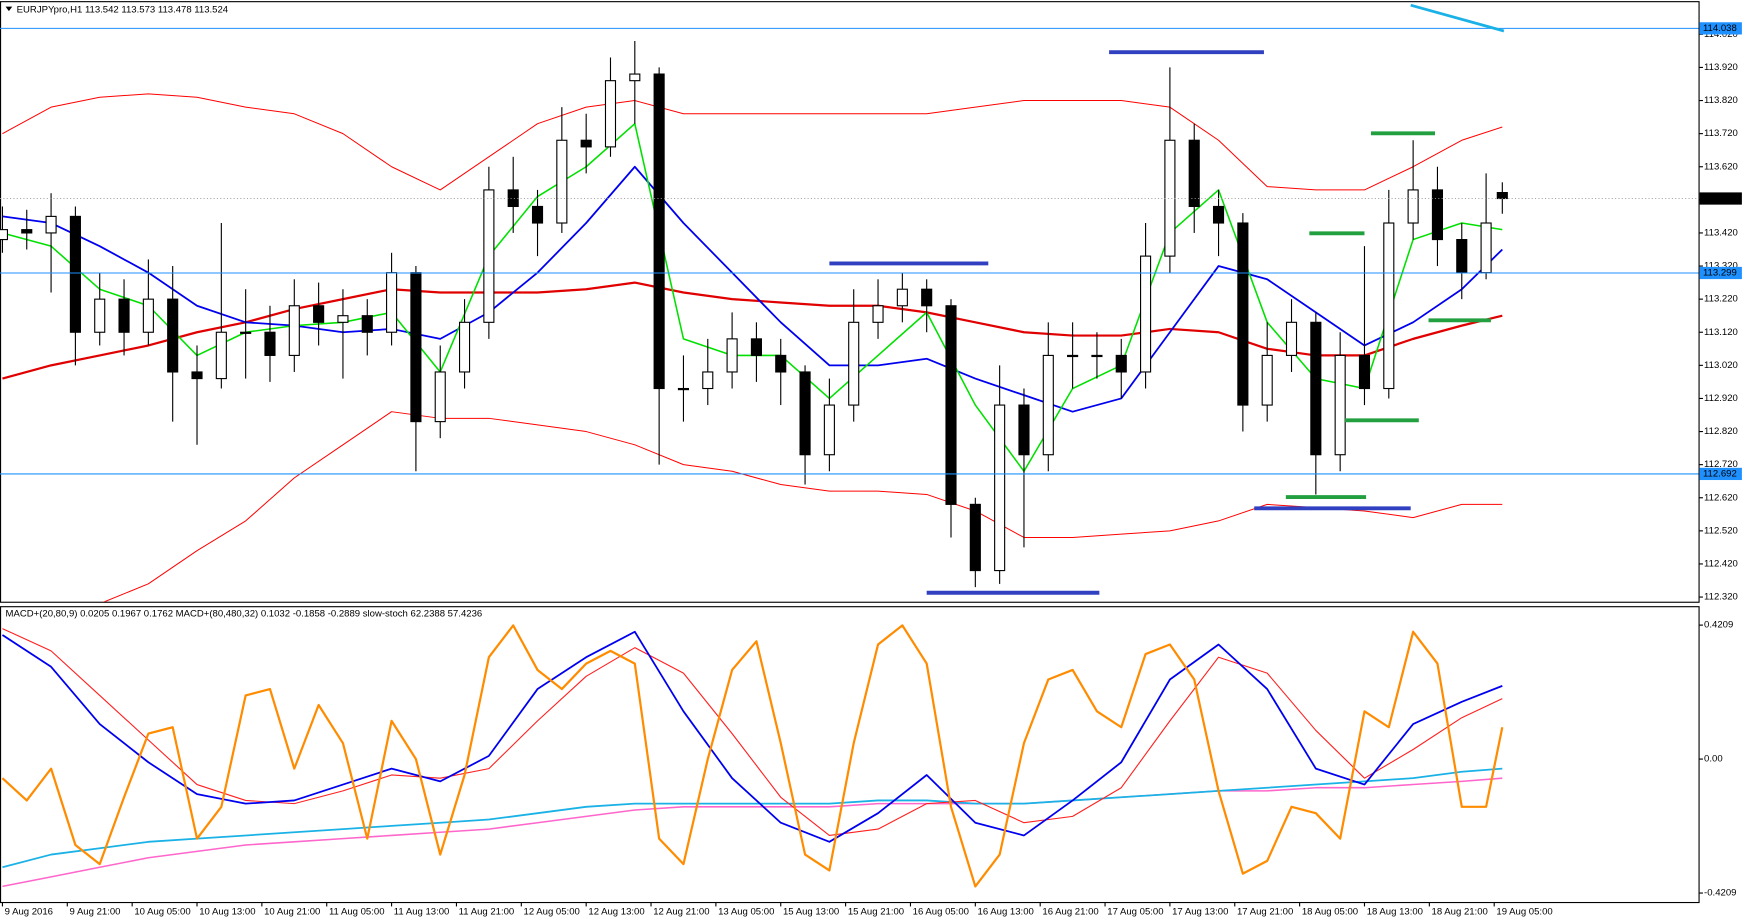  Describe the element at coordinates (616, 912) in the screenshot. I see `x-tick-label: 12 Aug 13:00` at that location.